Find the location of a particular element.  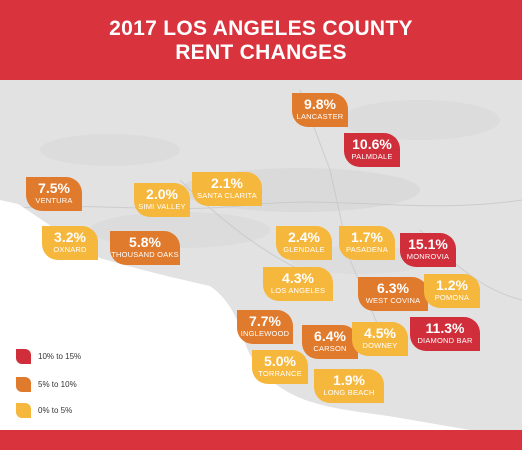

page-title: 2017 LOS ANGELES COUNTY RENT CHANGES is located at coordinates (261, 41).